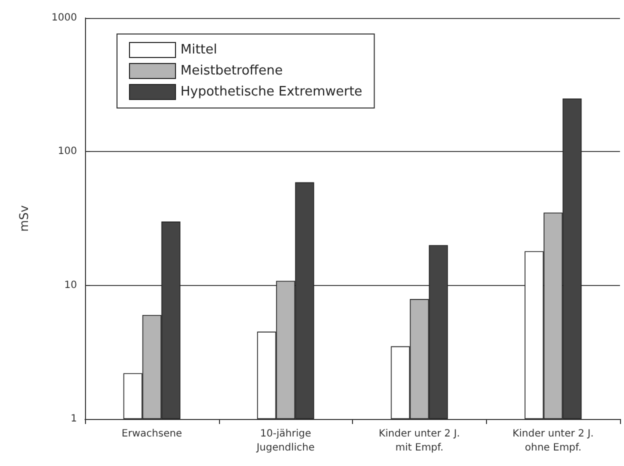 The height and width of the screenshot is (466, 624). Describe the element at coordinates (285, 441) in the screenshot. I see `x-tick-label: 10-jährige Jugendliche` at that location.